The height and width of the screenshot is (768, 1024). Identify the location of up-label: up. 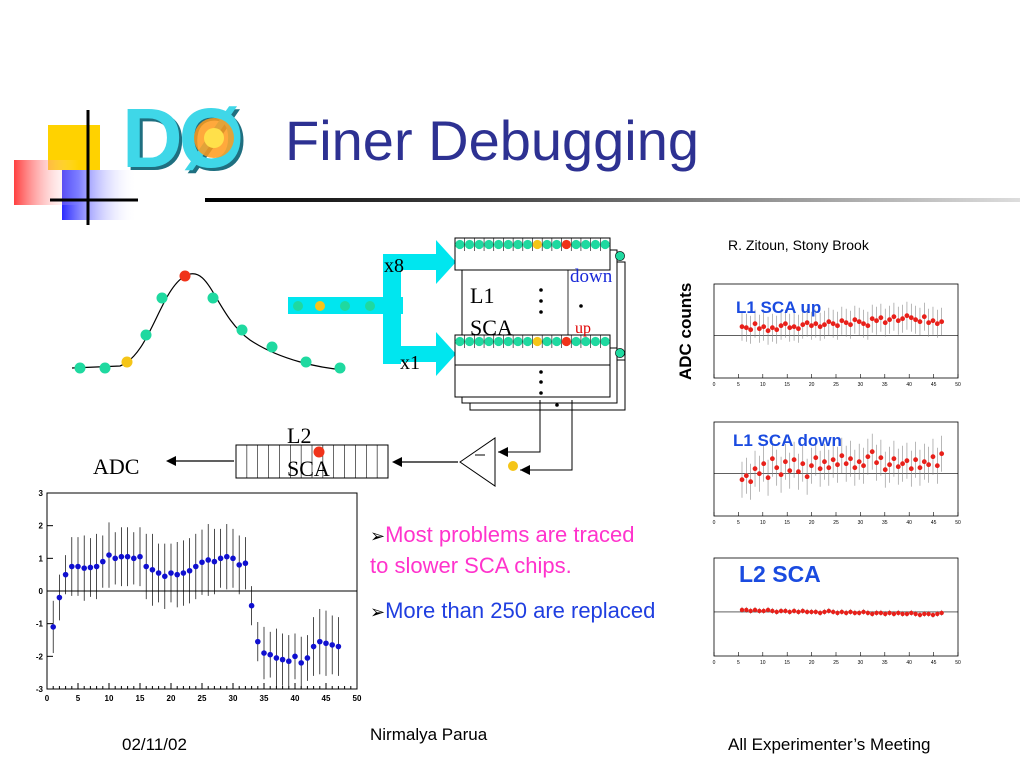
(583, 328).